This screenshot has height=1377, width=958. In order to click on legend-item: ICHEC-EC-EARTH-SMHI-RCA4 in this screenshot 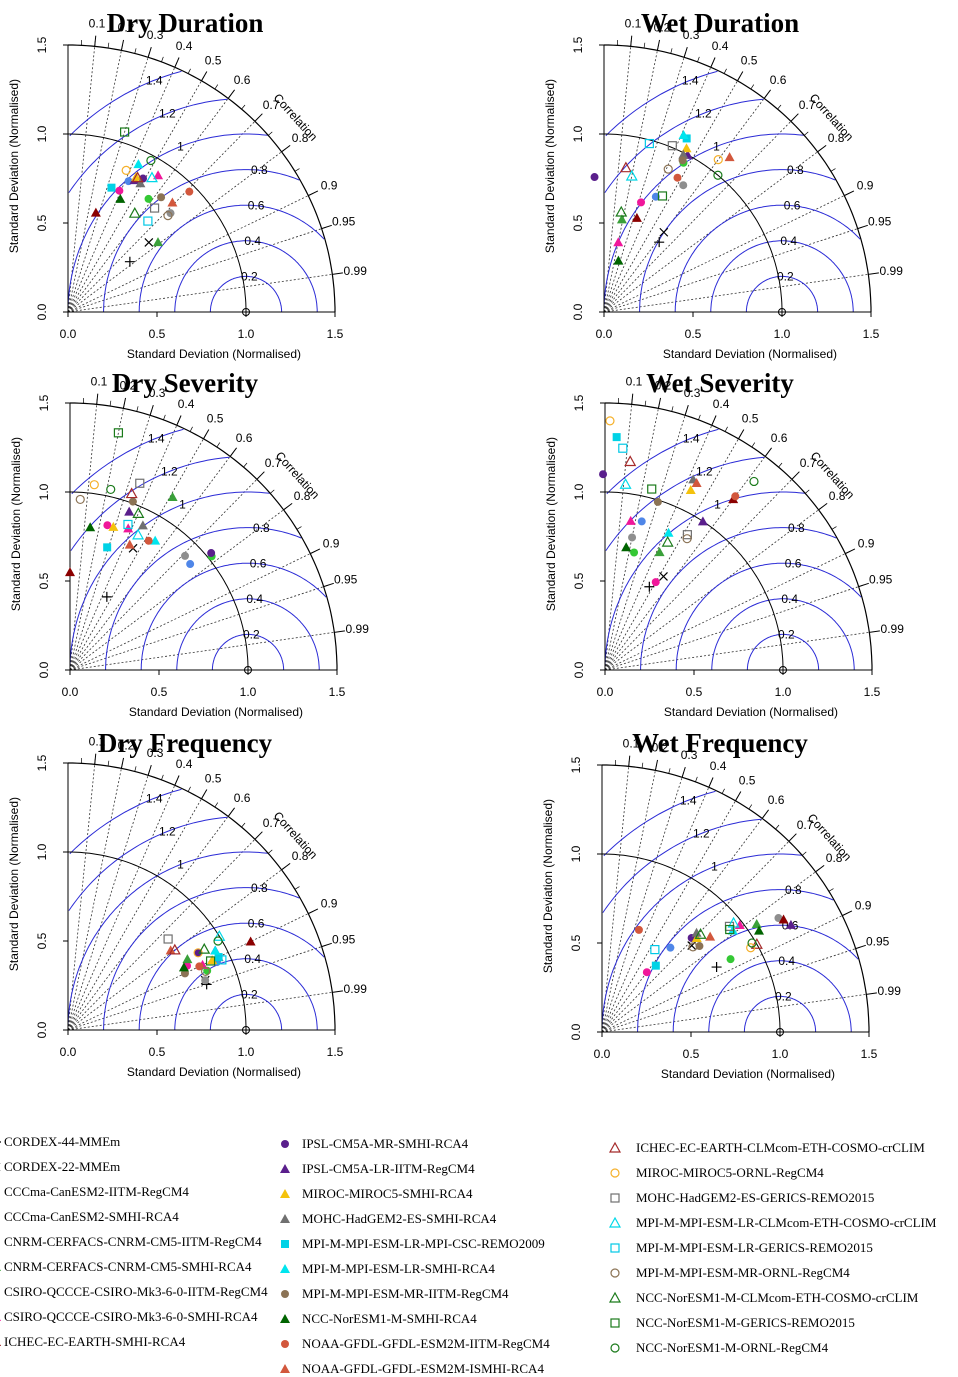, I will do `click(93, 1341)`.